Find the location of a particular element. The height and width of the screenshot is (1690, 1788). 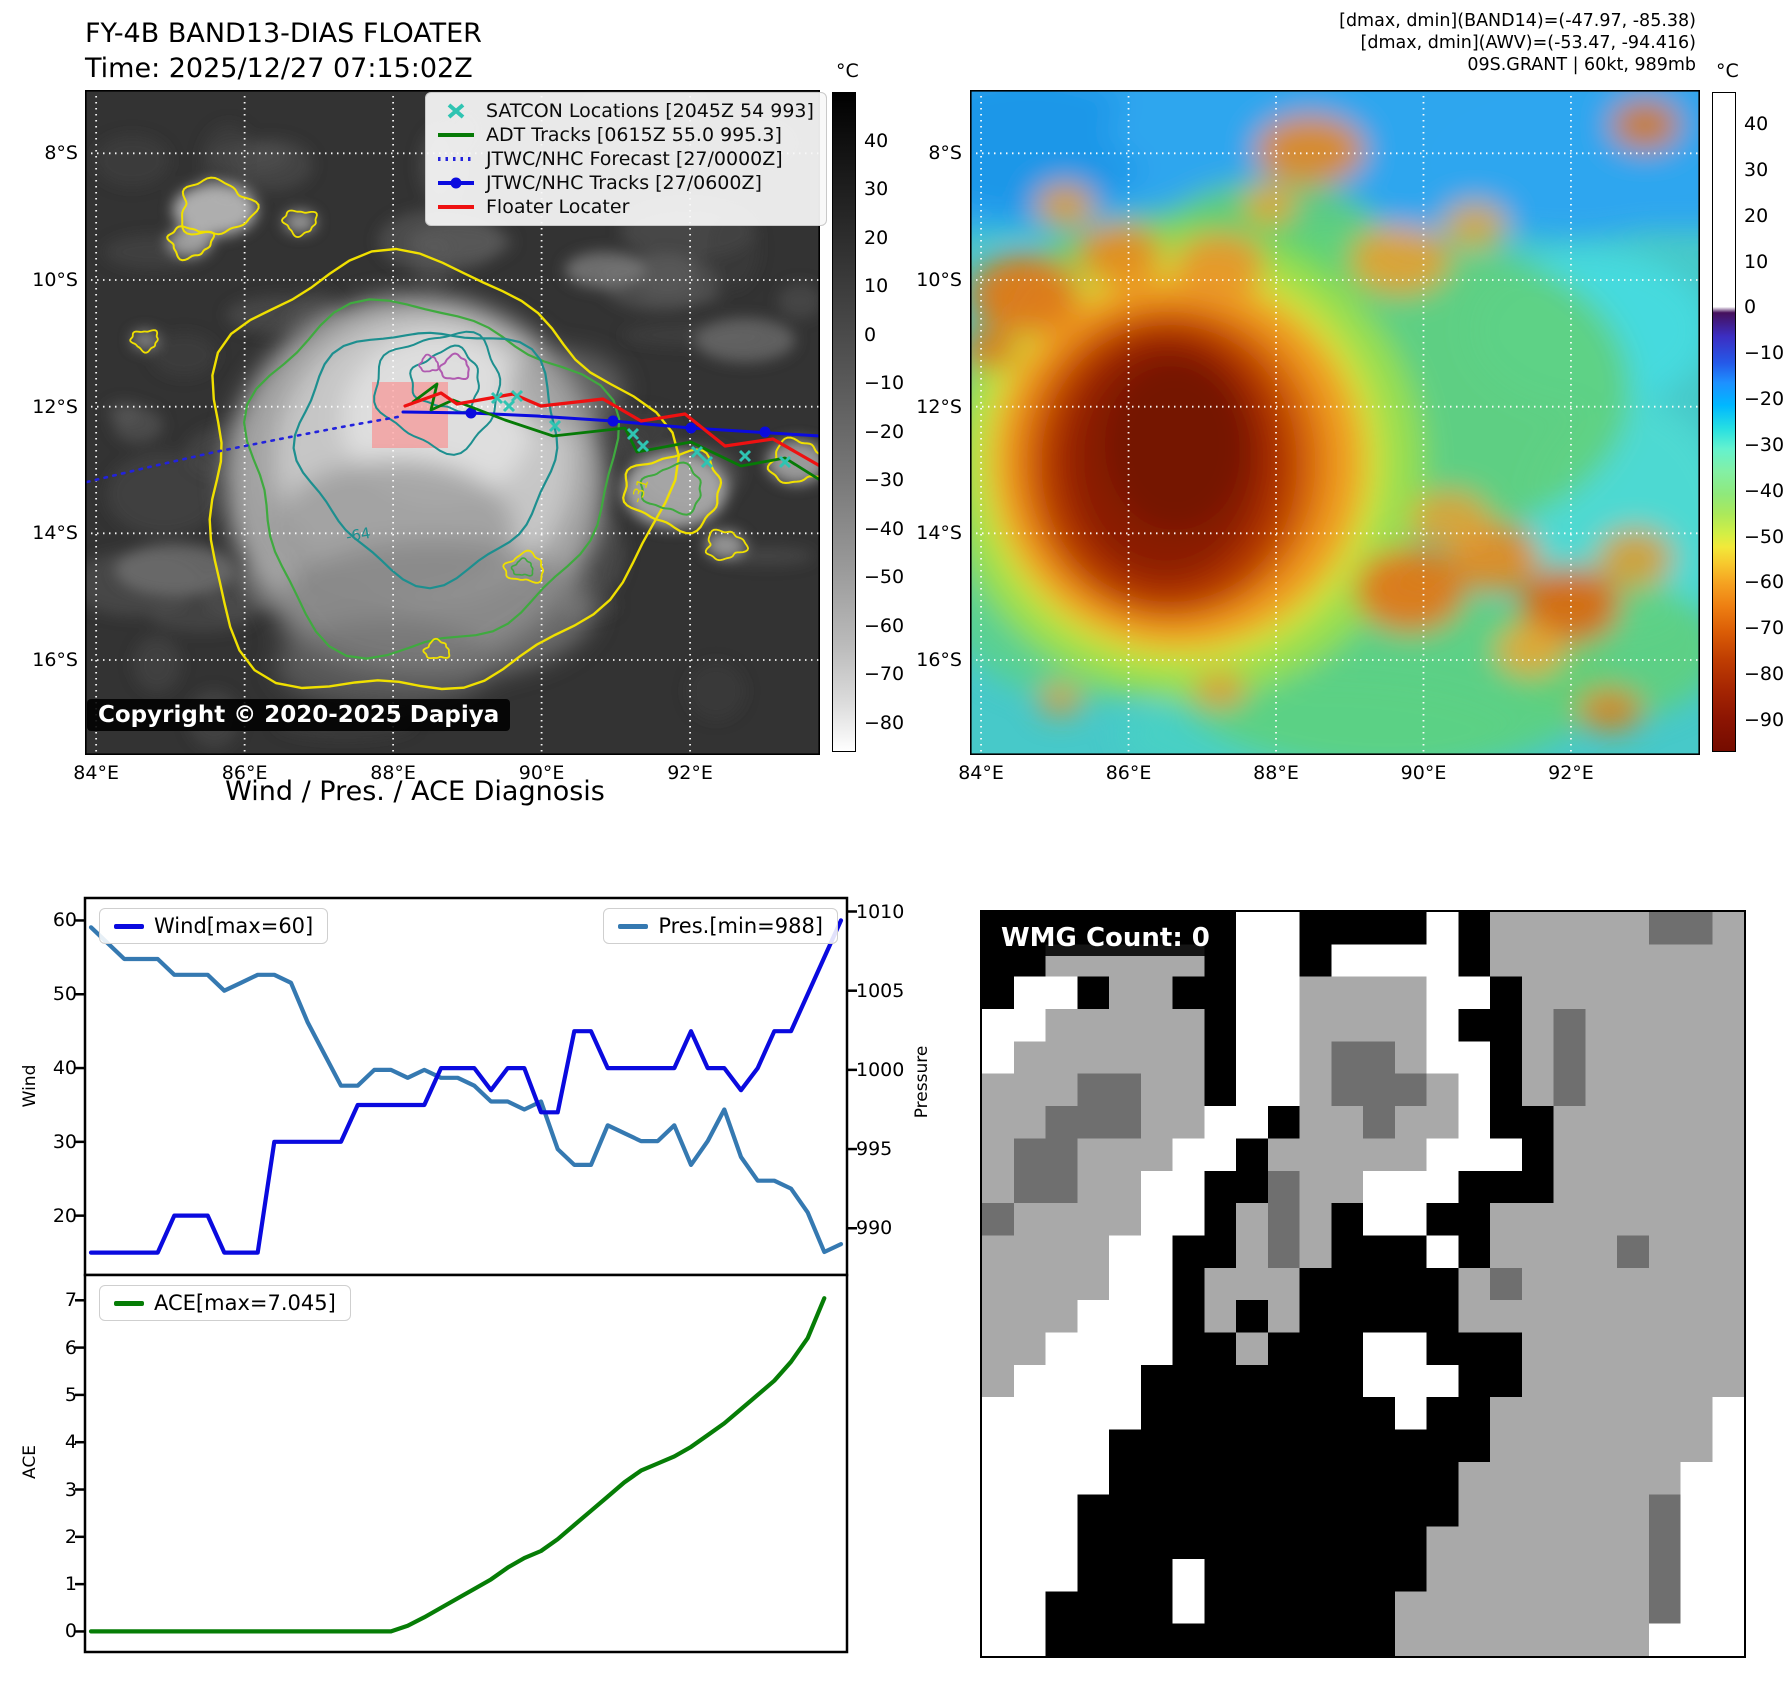

dot-glyph is located at coordinates (456, 183).